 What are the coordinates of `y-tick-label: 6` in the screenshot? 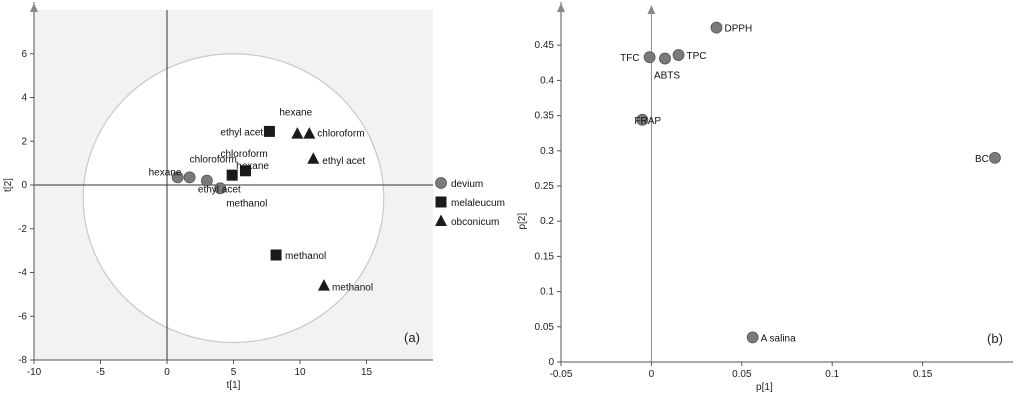 It's located at (24, 54).